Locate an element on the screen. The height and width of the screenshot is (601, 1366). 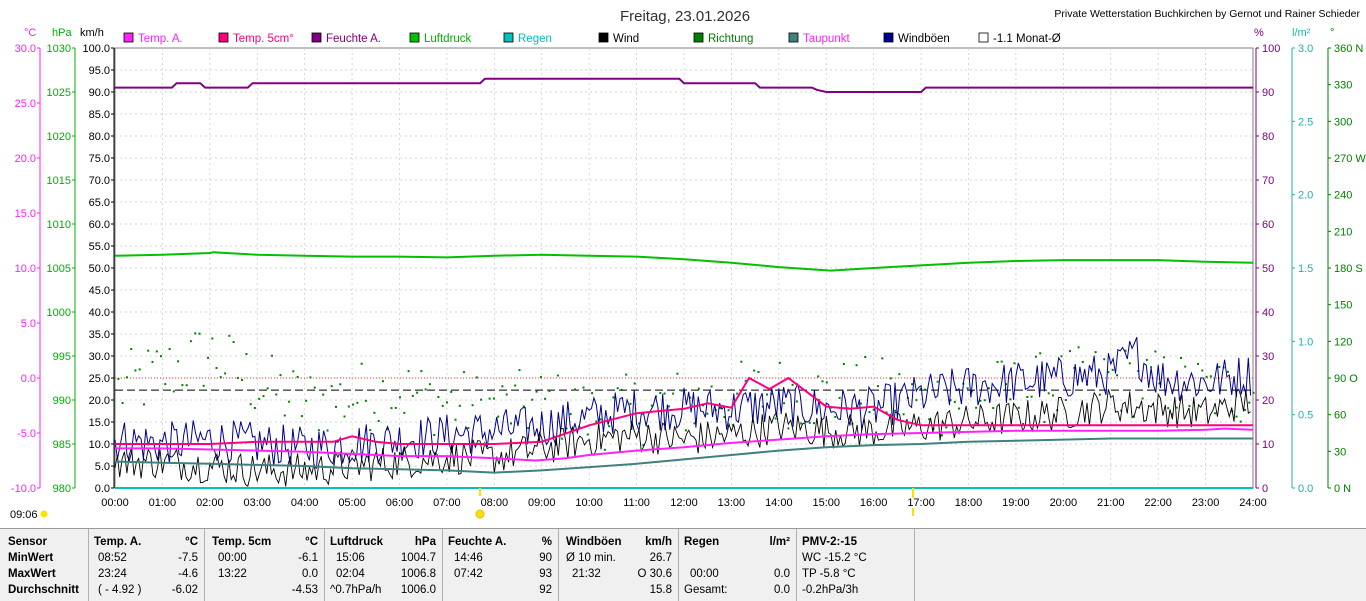
axis-unit-right-1: l/m² is located at coordinates (1301, 33).